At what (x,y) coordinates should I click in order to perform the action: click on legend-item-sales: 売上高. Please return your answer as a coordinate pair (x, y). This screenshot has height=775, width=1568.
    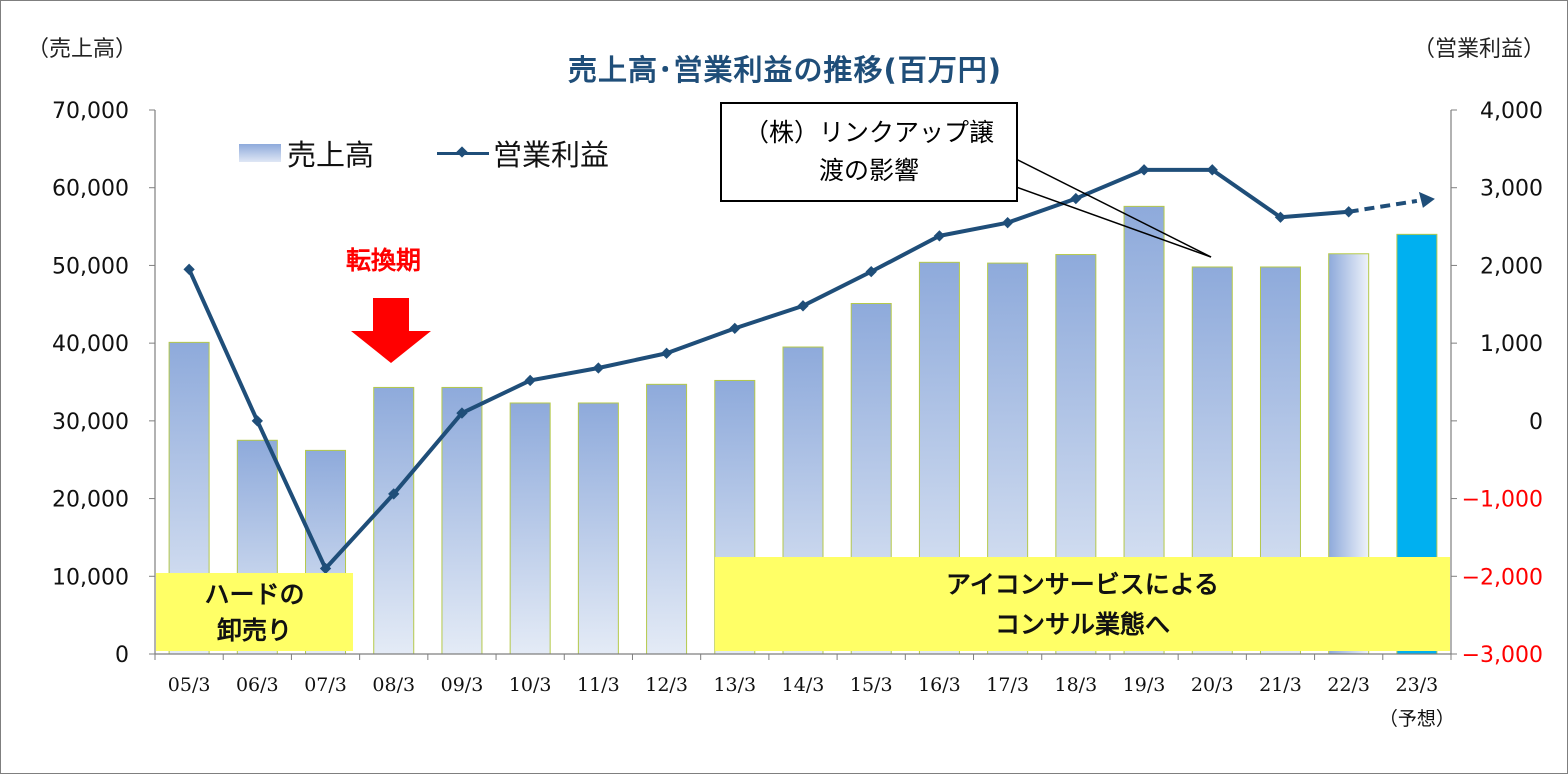
    Looking at the image, I should click on (306, 153).